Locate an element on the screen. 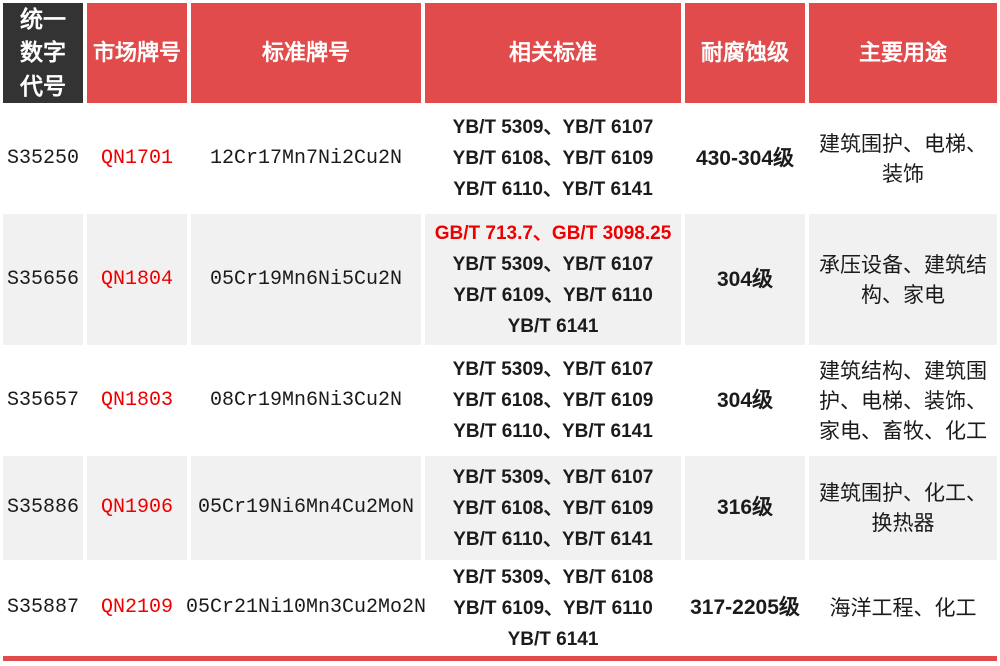 This screenshot has height=666, width=1000. cell-market-grade: QN1803 is located at coordinates (136, 400).